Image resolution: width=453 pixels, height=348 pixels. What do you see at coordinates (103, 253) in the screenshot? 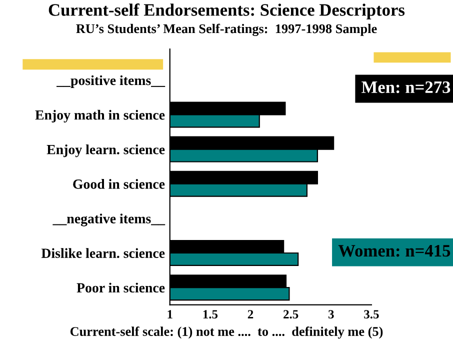
I see `y-tick-label: Dislike learn. science` at bounding box center [103, 253].